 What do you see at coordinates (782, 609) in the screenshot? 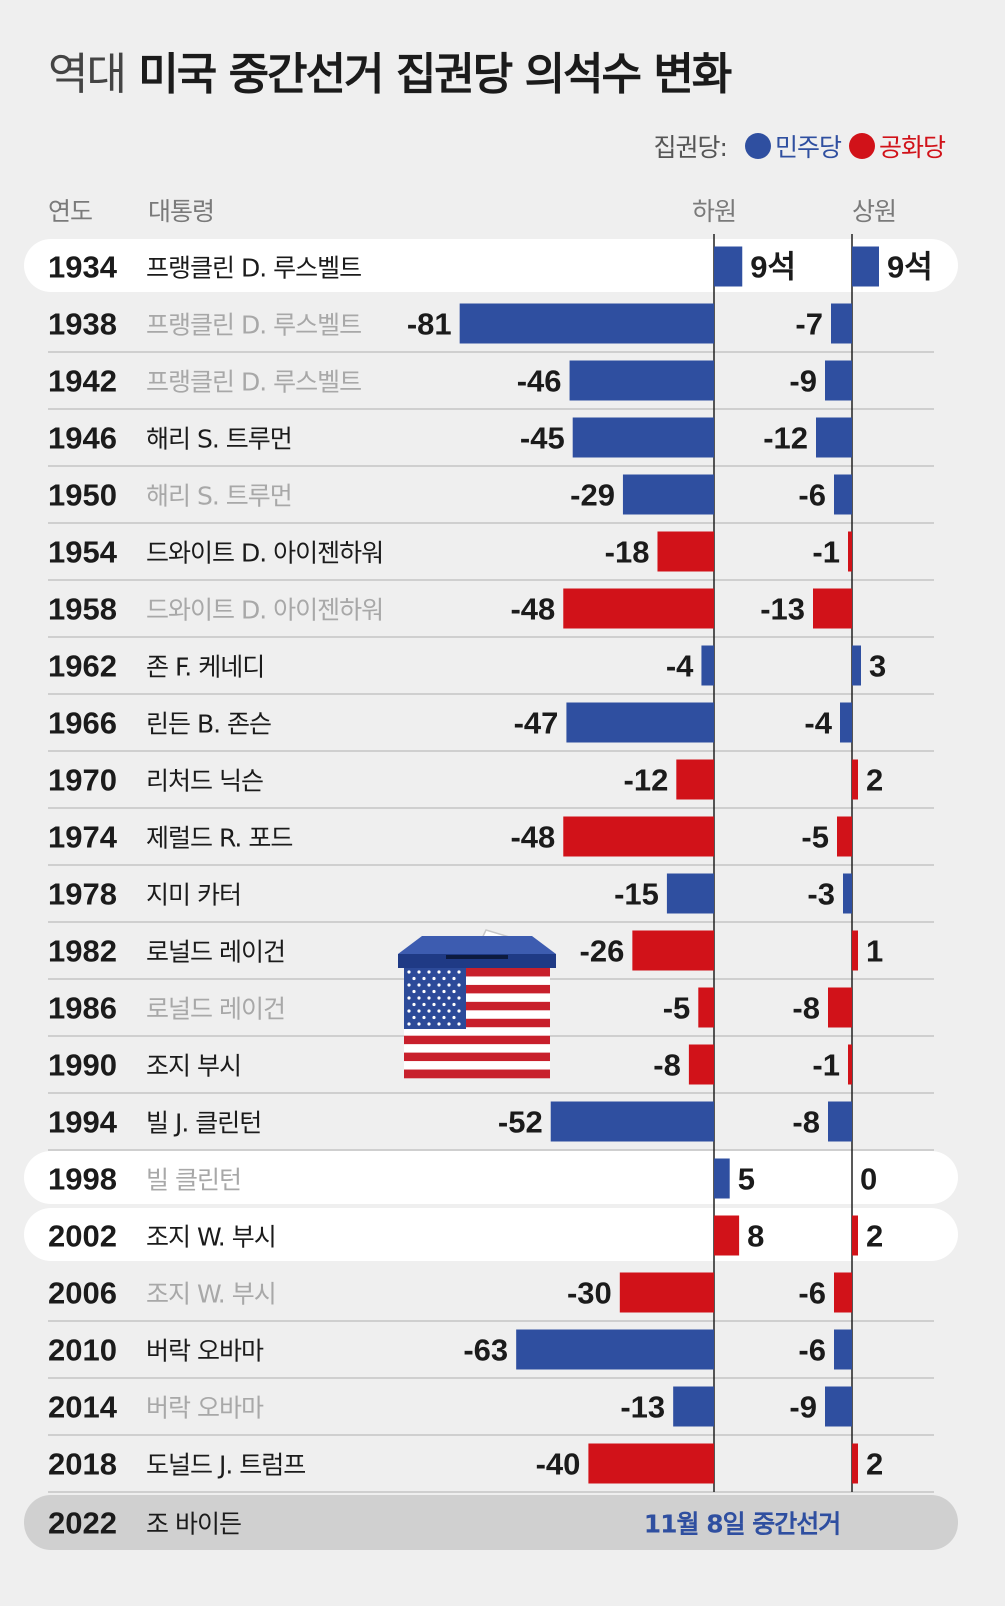
I see `senate-value-label: -13` at bounding box center [782, 609].